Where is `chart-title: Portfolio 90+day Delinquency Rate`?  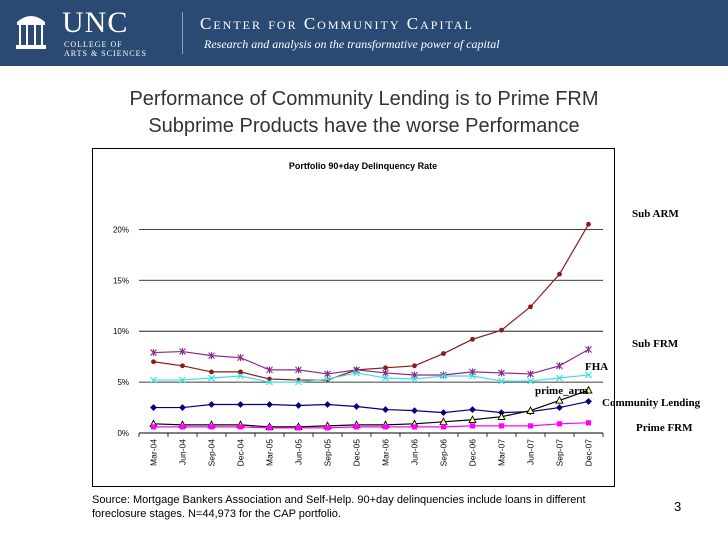
chart-title: Portfolio 90+day Delinquency Rate is located at coordinates (363, 166).